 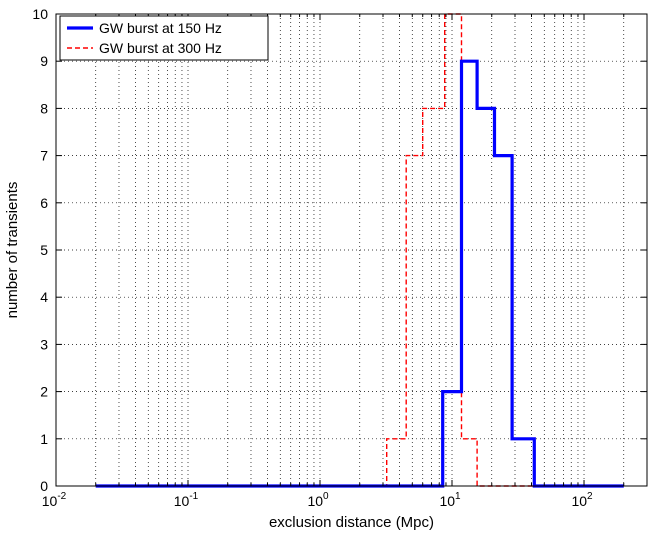 What do you see at coordinates (450, 500) in the screenshot?
I see `x-tick-label: 10¹` at bounding box center [450, 500].